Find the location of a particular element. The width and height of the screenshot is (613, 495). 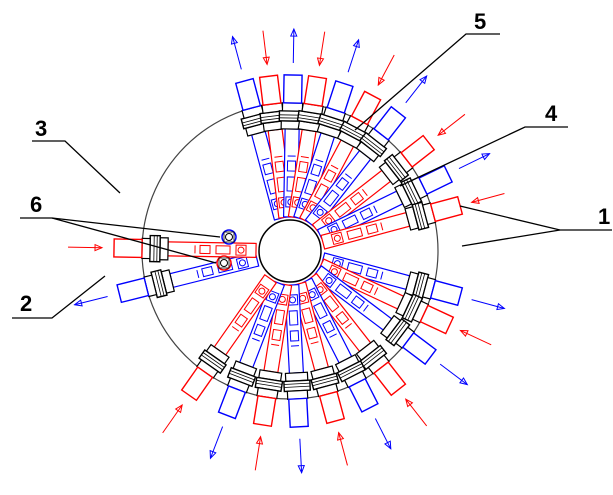

central-hub is located at coordinates (290, 251).